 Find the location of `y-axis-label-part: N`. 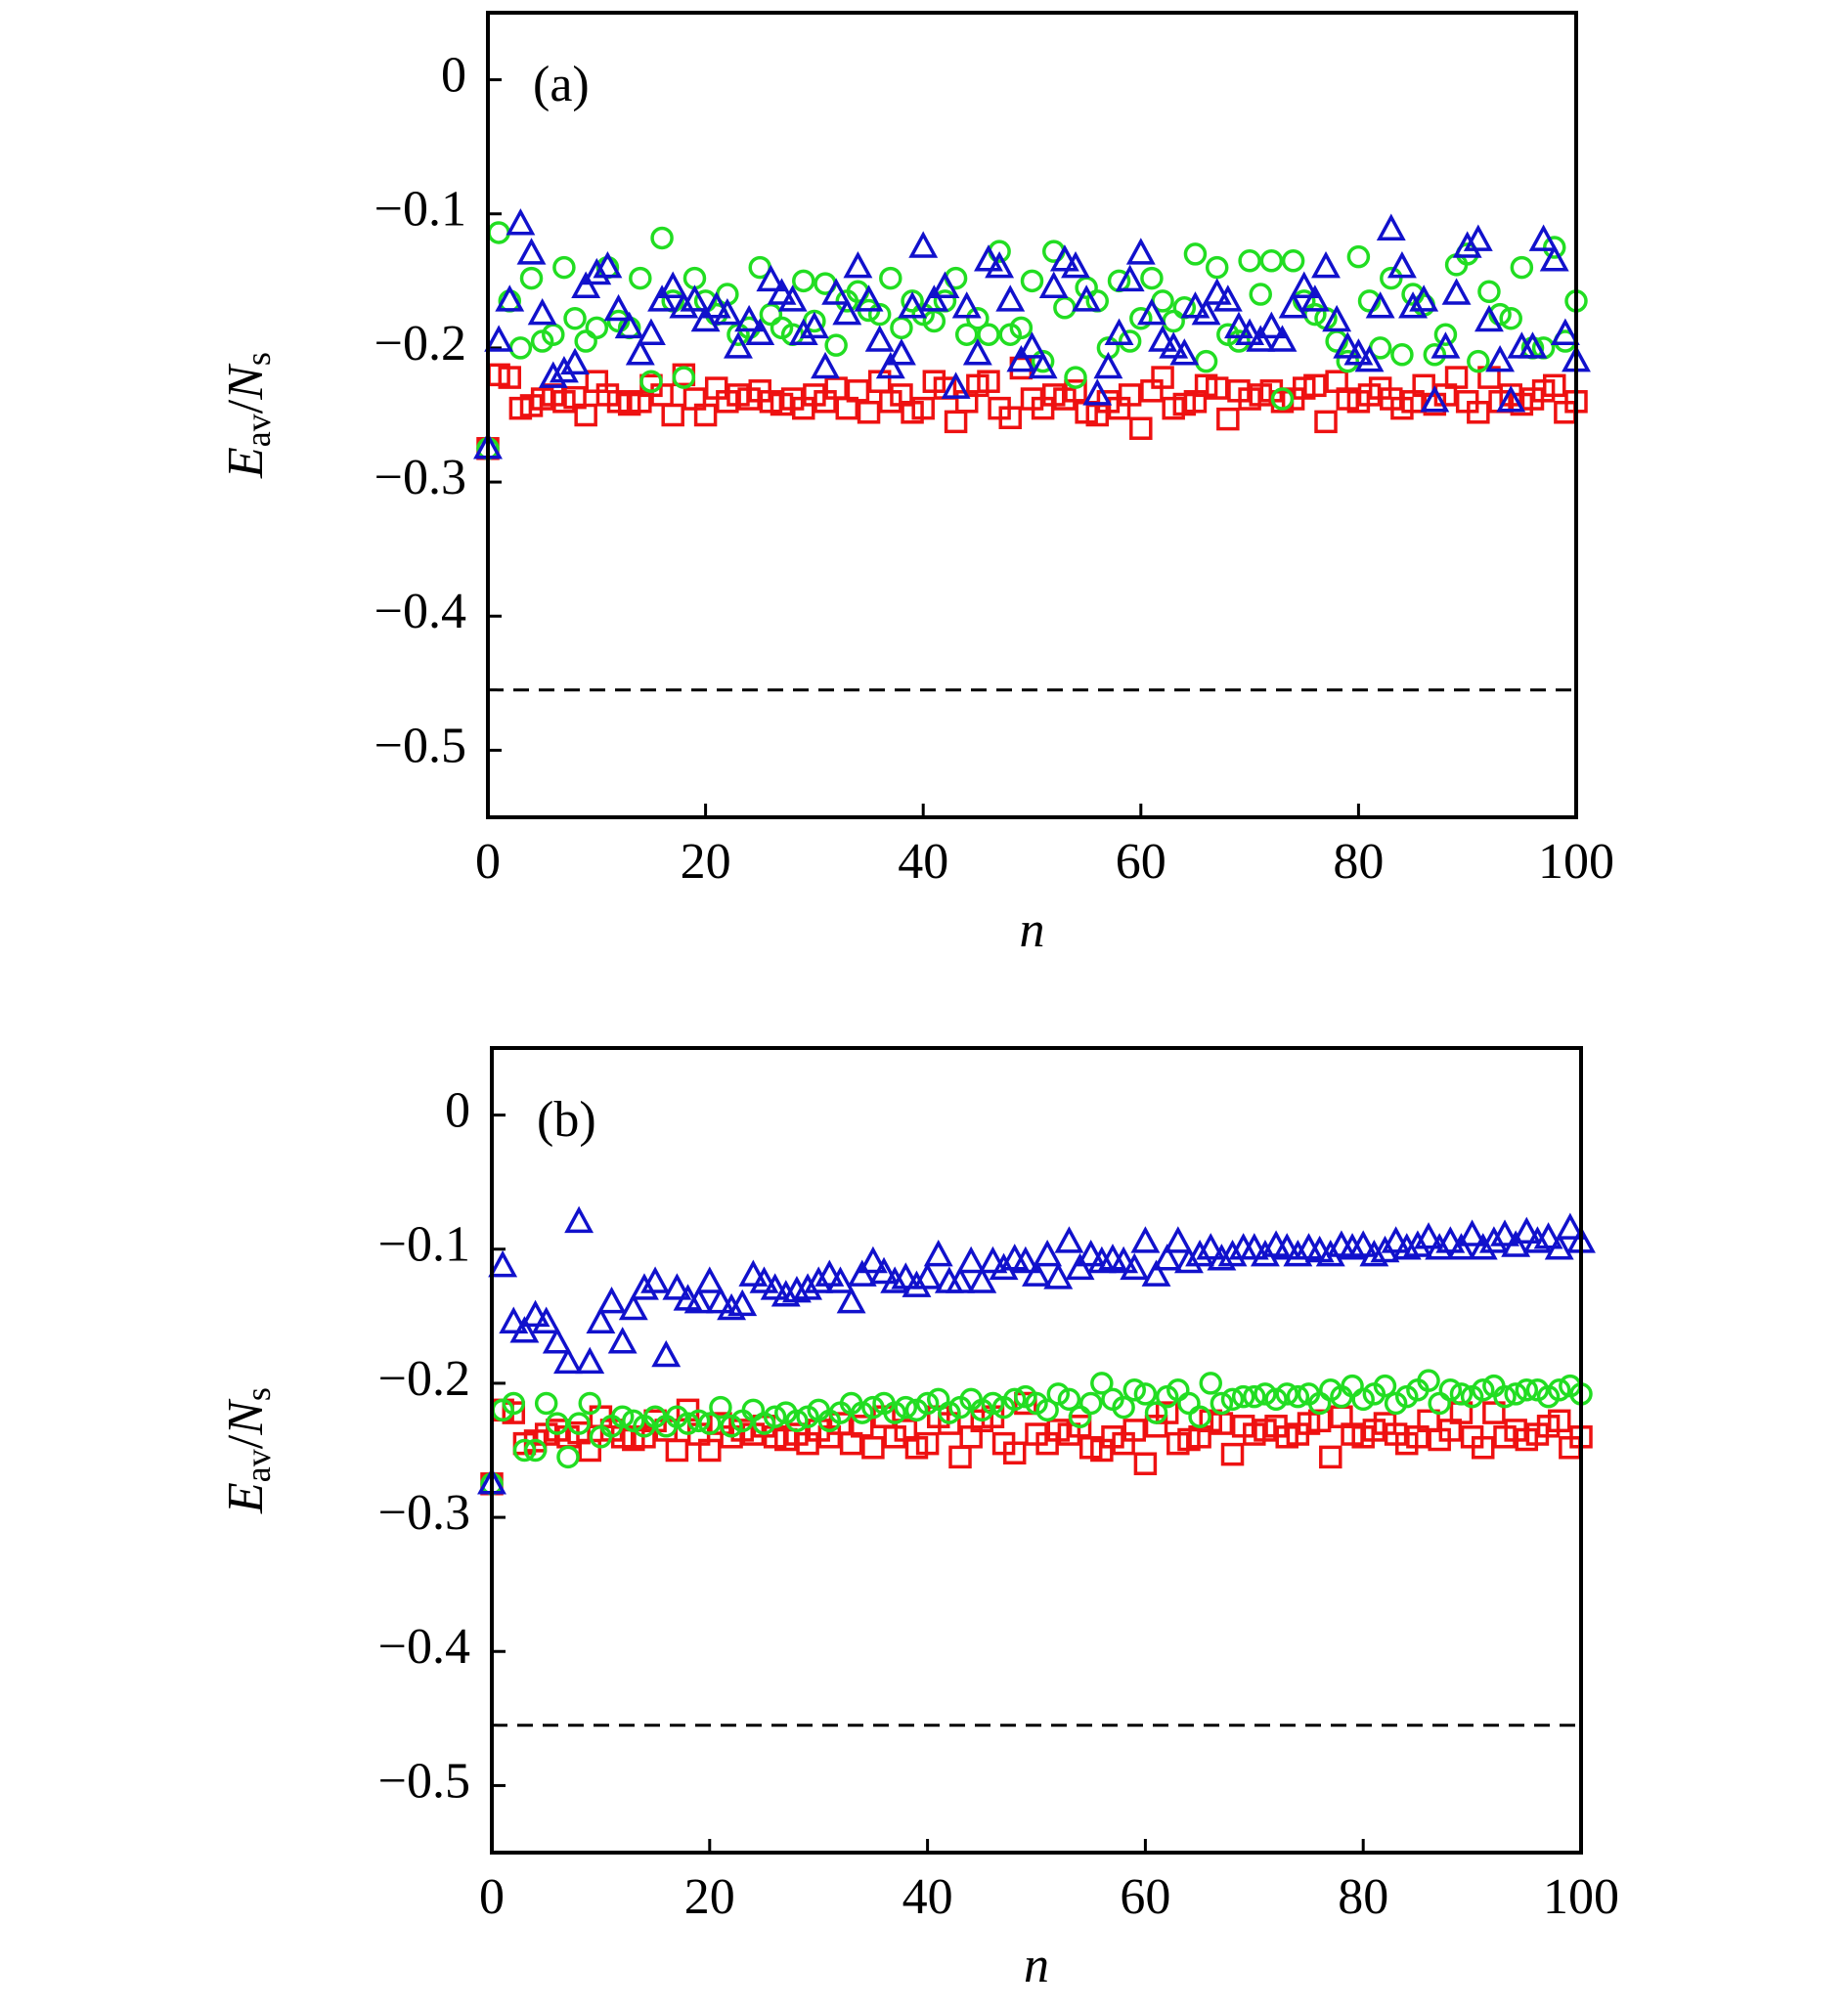

y-axis-label-part: N is located at coordinates (246, 382).